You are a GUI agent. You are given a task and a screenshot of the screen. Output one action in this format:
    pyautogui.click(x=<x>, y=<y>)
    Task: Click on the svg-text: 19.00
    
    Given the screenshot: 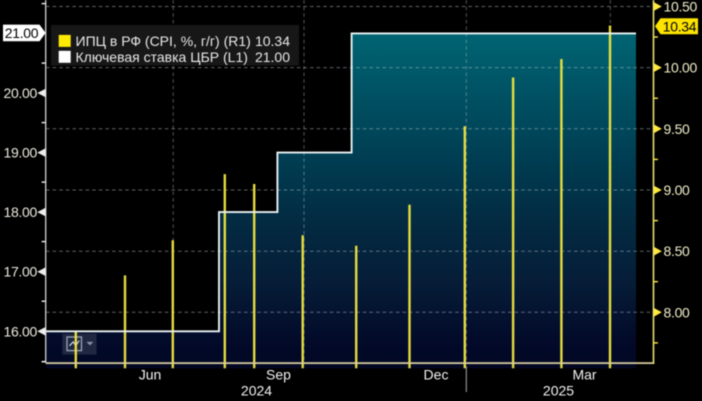 What is the action you would take?
    pyautogui.click(x=20, y=153)
    